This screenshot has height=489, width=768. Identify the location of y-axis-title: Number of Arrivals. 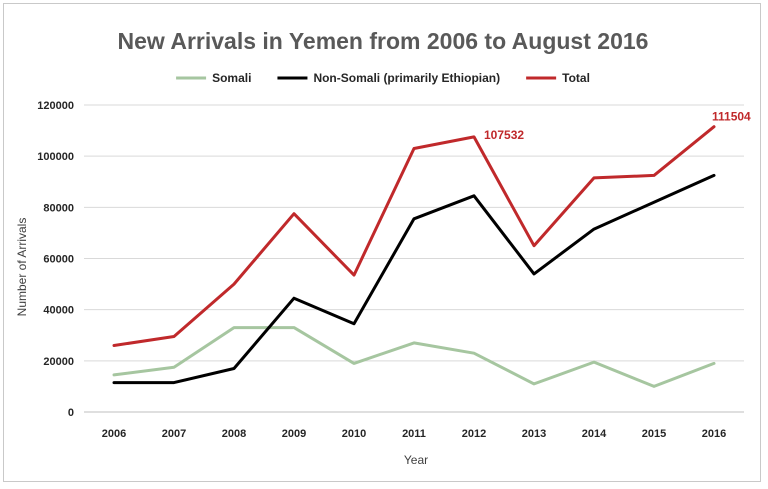
(22, 267).